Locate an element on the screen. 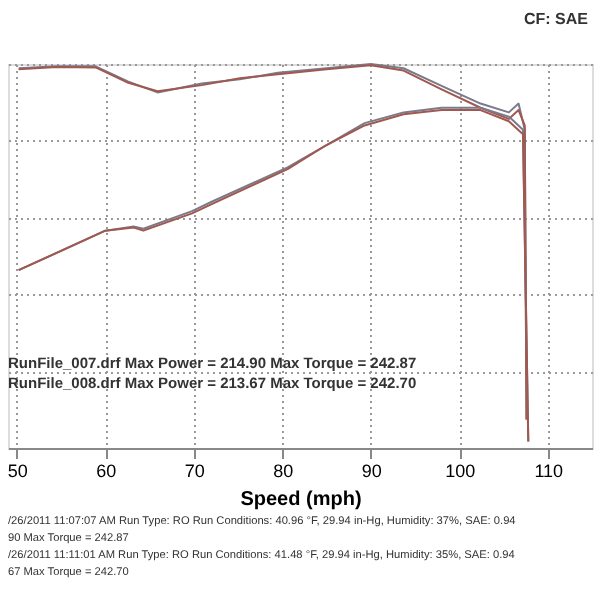 The width and height of the screenshot is (600, 600). x-tick-label: 100 is located at coordinates (460, 471).